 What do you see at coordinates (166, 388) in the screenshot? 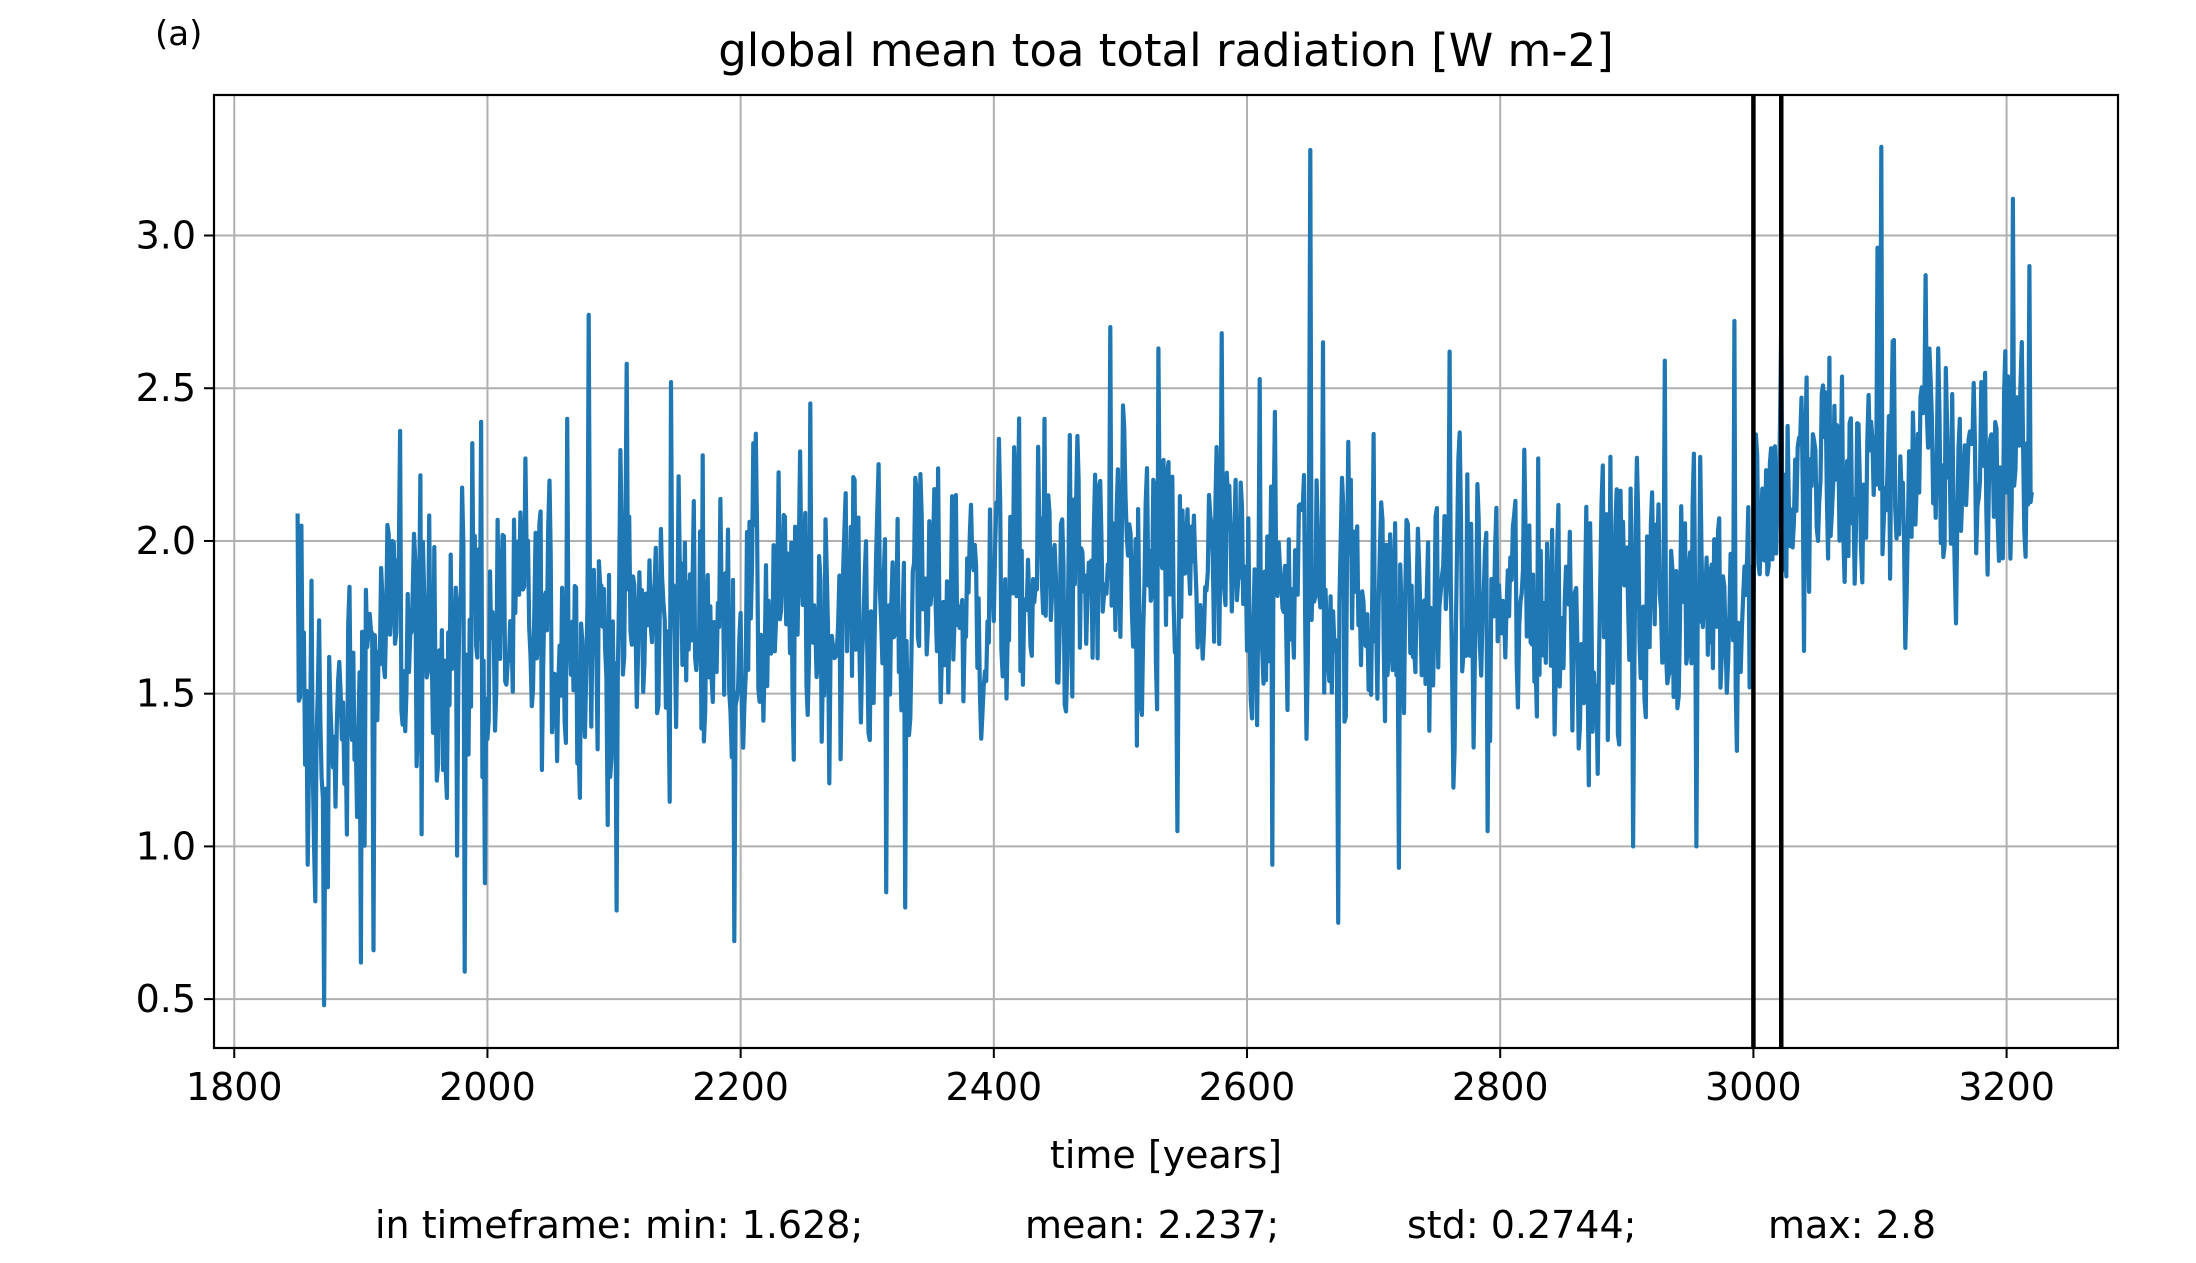
I see `y-tick-label: 2.5` at bounding box center [166, 388].